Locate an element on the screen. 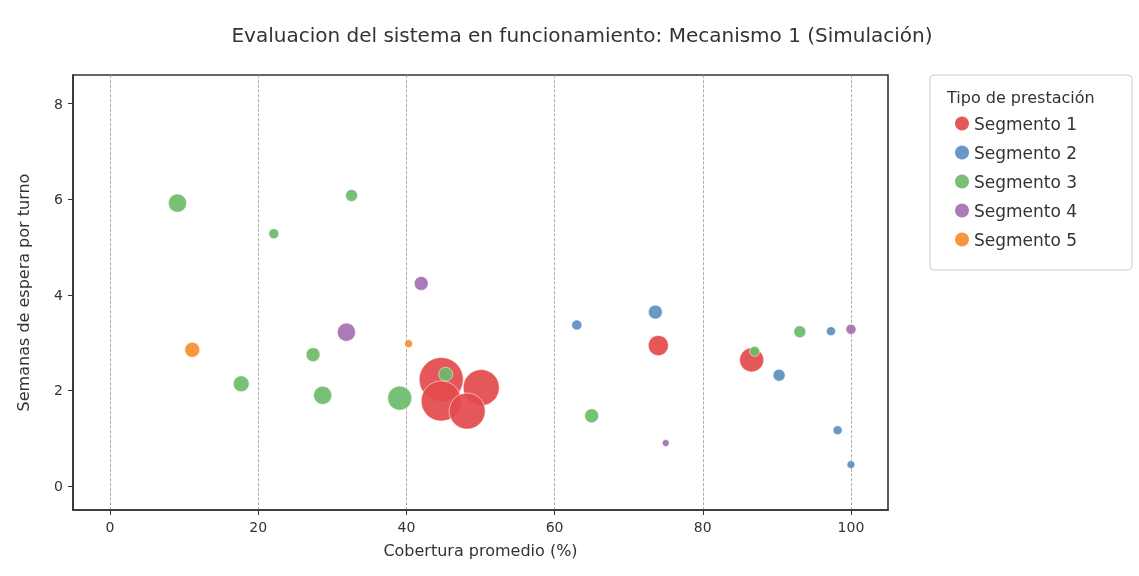 This screenshot has height=576, width=1139. legend-label: Segmento 5 is located at coordinates (1026, 239).